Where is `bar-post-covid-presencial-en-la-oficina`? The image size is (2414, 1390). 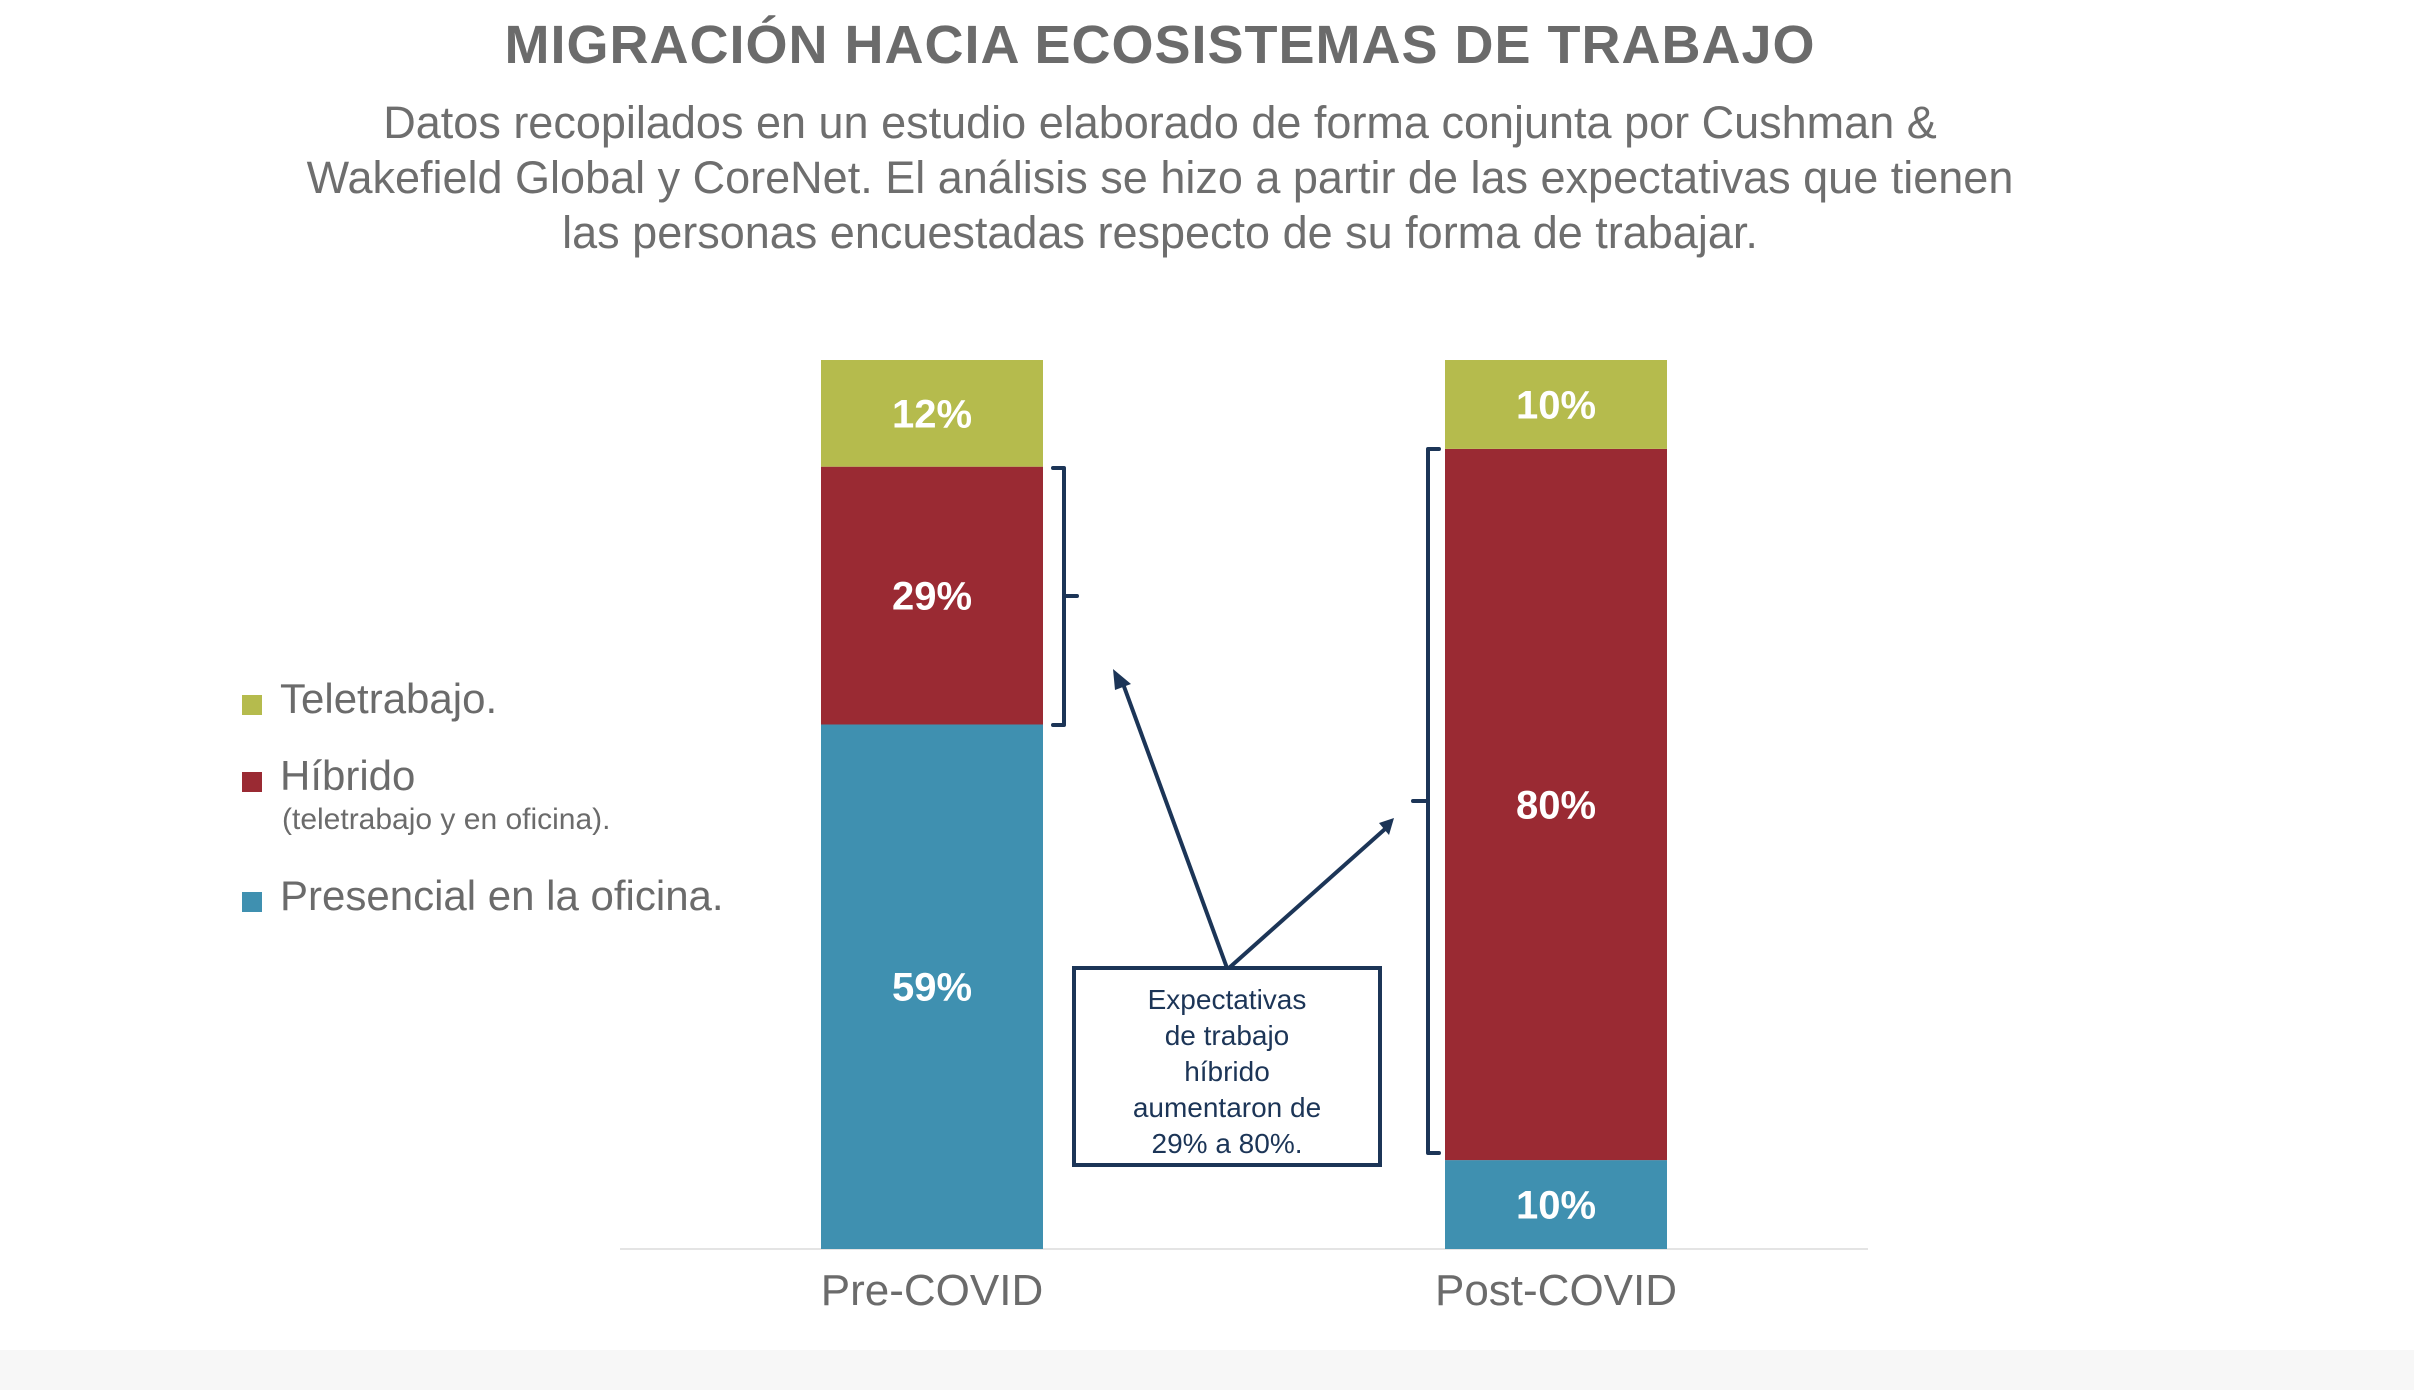 bar-post-covid-presencial-en-la-oficina is located at coordinates (1556, 1204).